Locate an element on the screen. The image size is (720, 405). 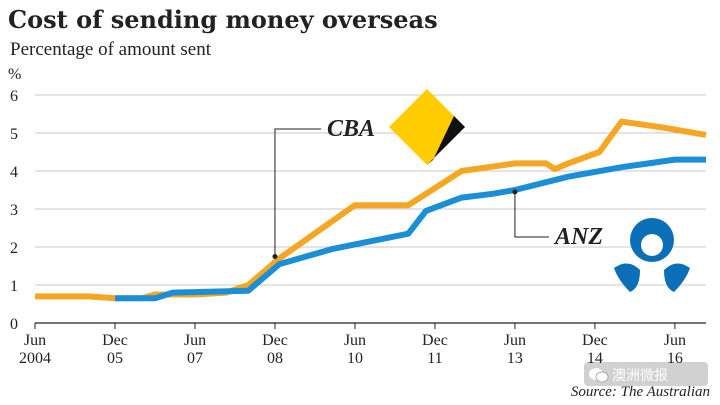
callout-dot-cba is located at coordinates (275, 256).